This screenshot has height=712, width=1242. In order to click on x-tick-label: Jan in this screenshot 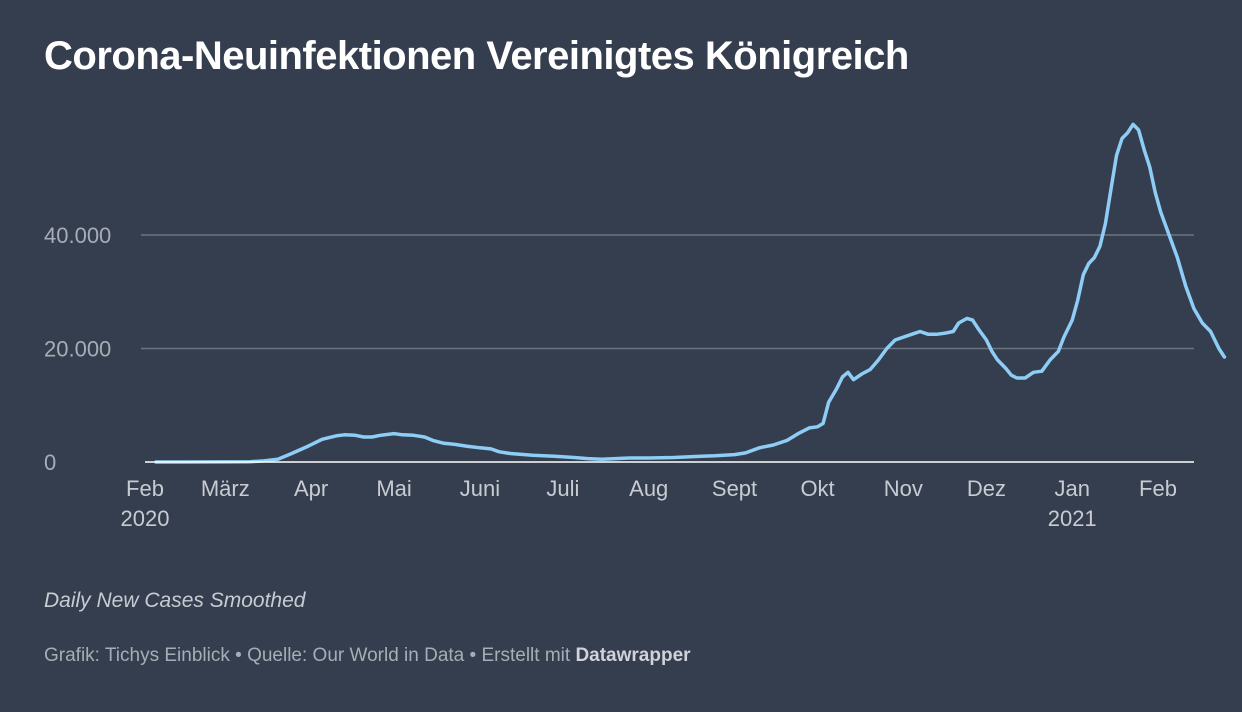, I will do `click(1071, 488)`.